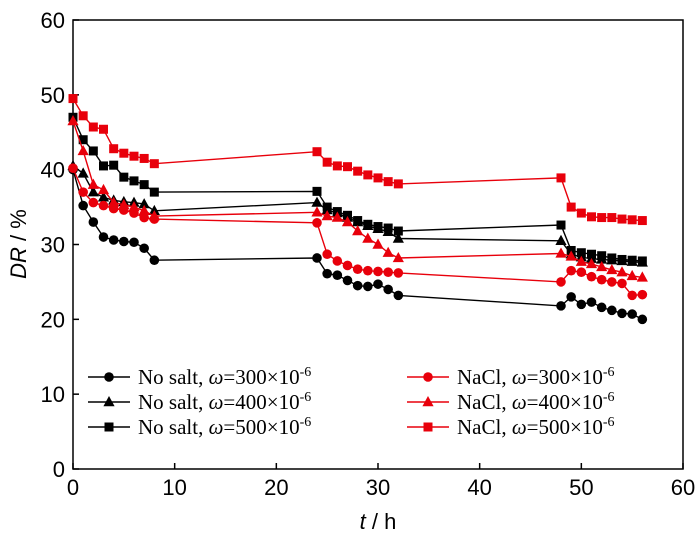 The height and width of the screenshot is (540, 700). I want to click on legend-item-noSalt300: No salt, ω=300×10-6, so click(199, 377).